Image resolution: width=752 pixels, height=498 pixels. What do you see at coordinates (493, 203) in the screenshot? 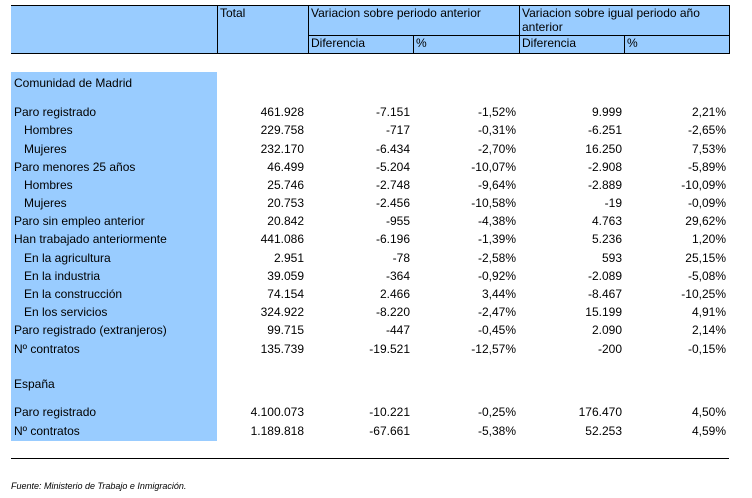
I see `row-value: -10,58%` at bounding box center [493, 203].